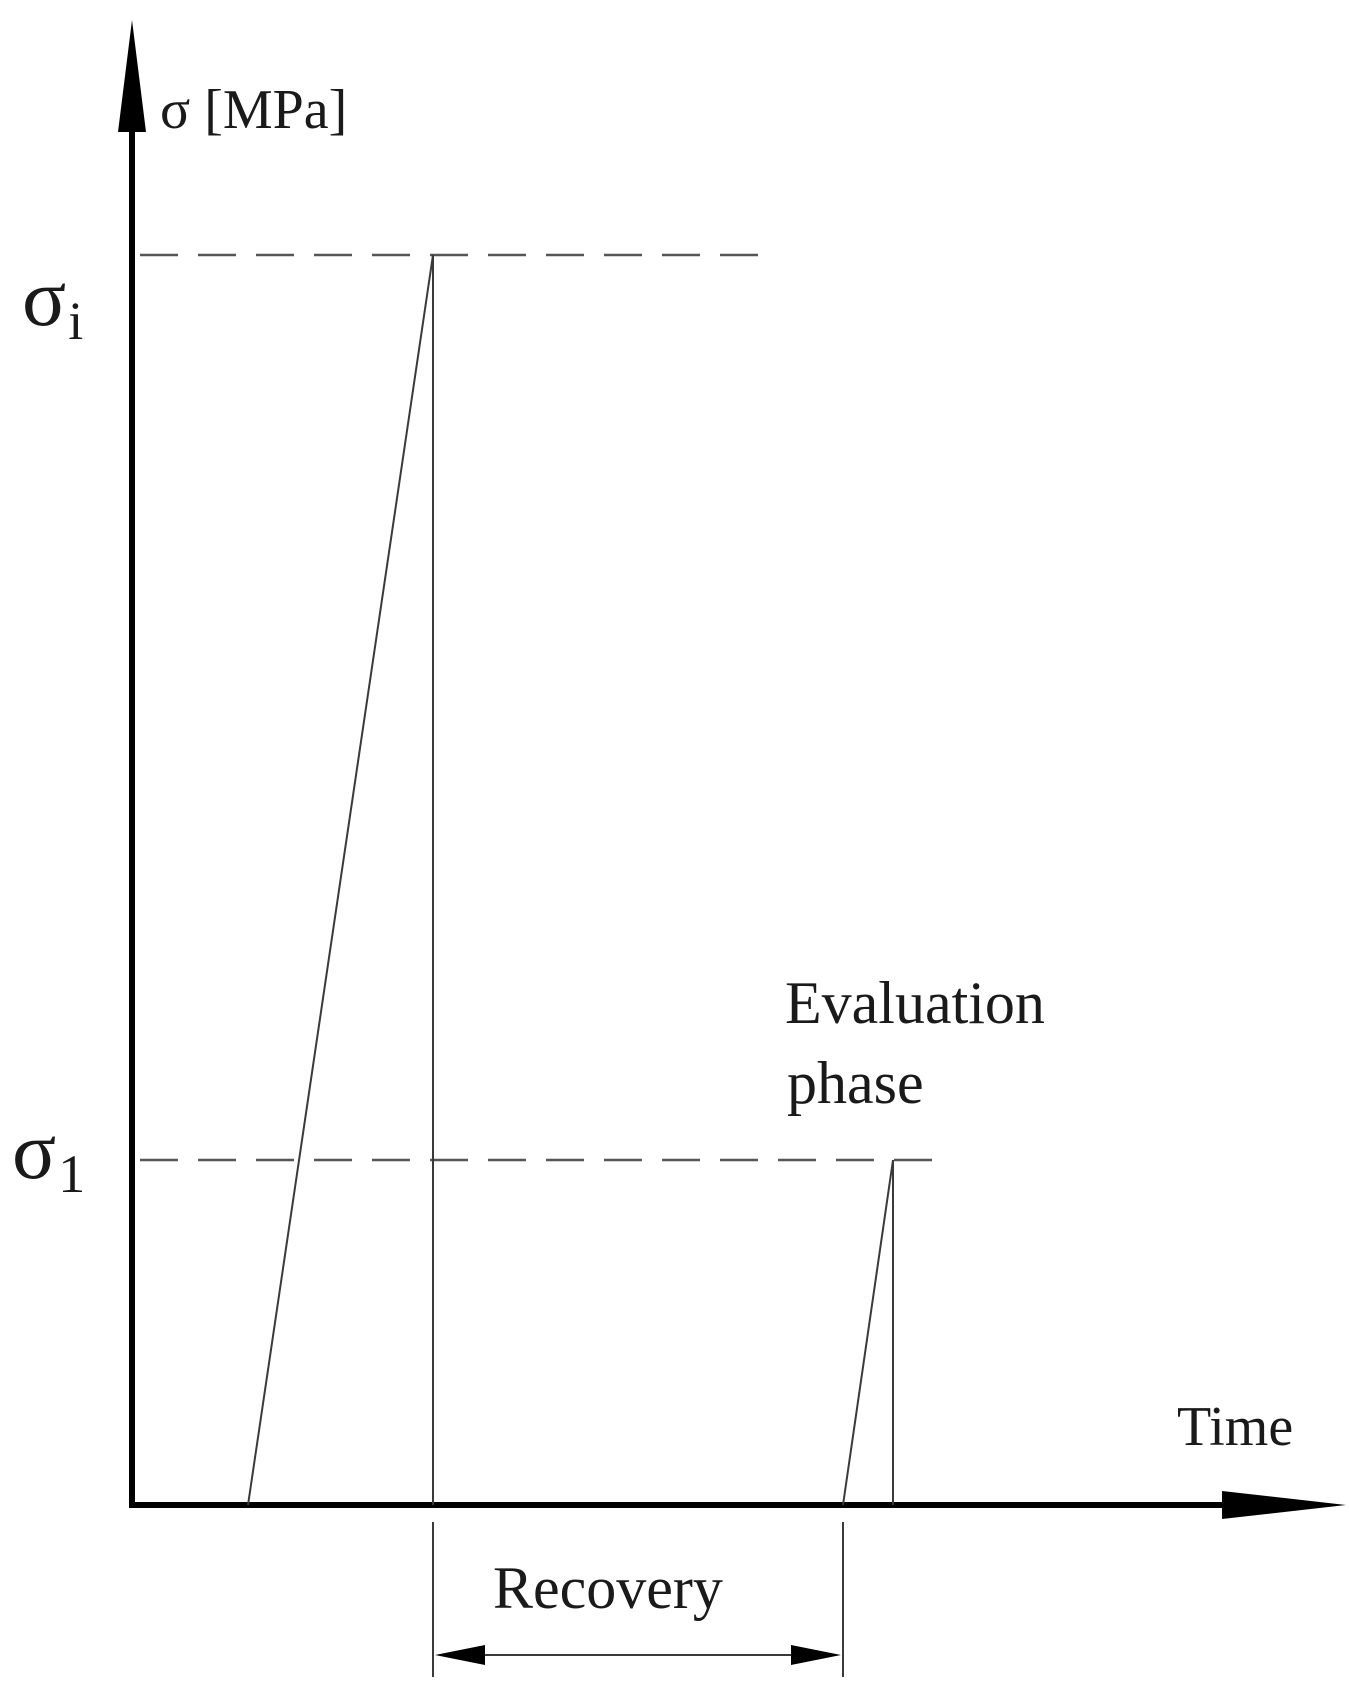 Image resolution: width=1349 pixels, height=1681 pixels. What do you see at coordinates (340, 880) in the screenshot?
I see `loading-ramp-sigma-i` at bounding box center [340, 880].